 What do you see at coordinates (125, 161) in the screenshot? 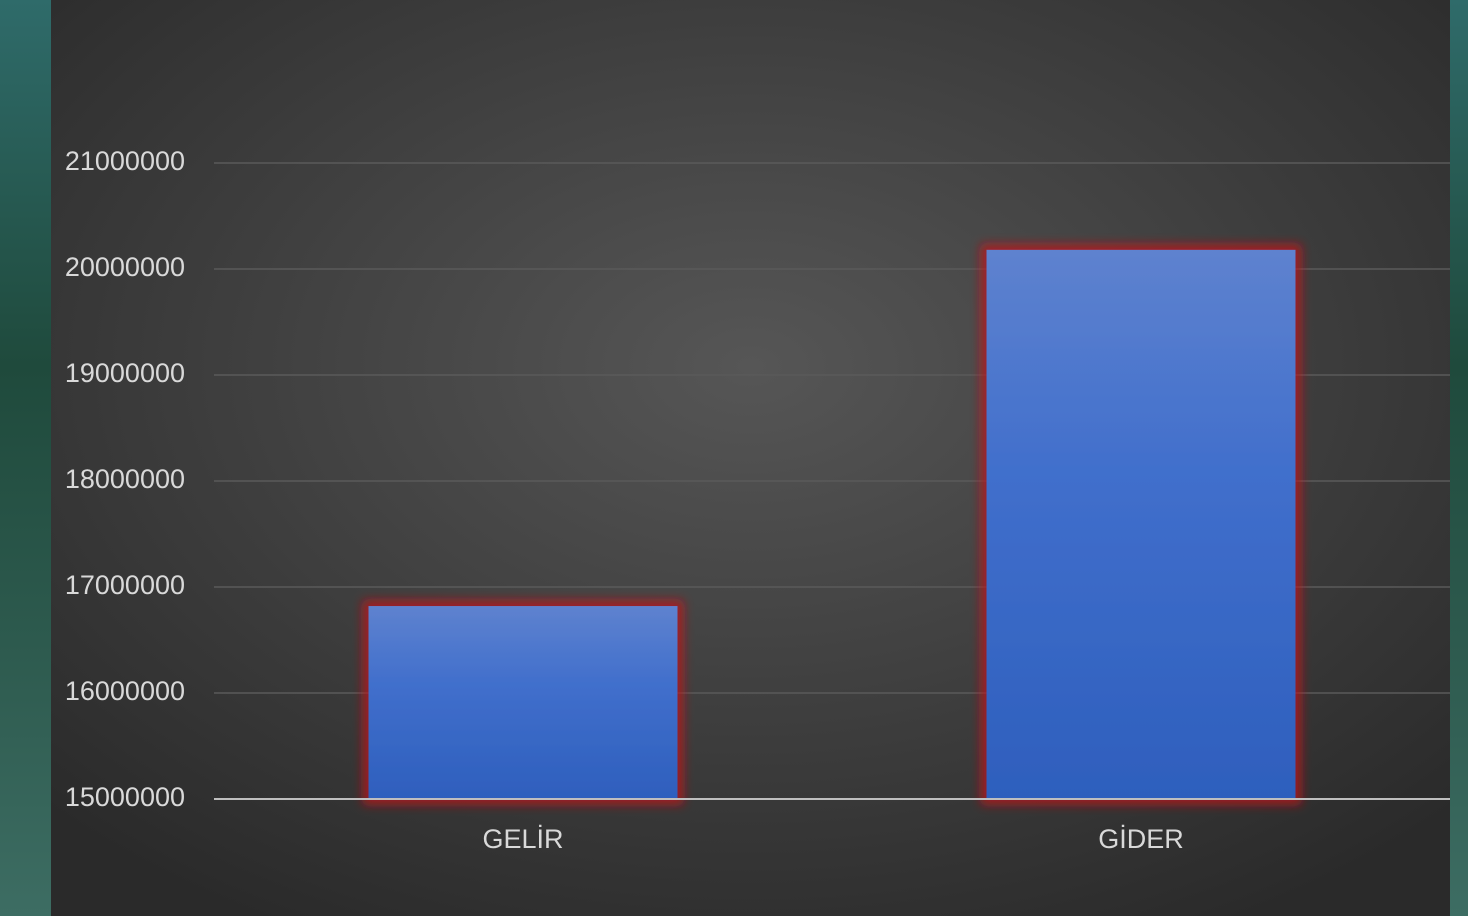
I see `y-tick-label: 21000000` at bounding box center [125, 161].